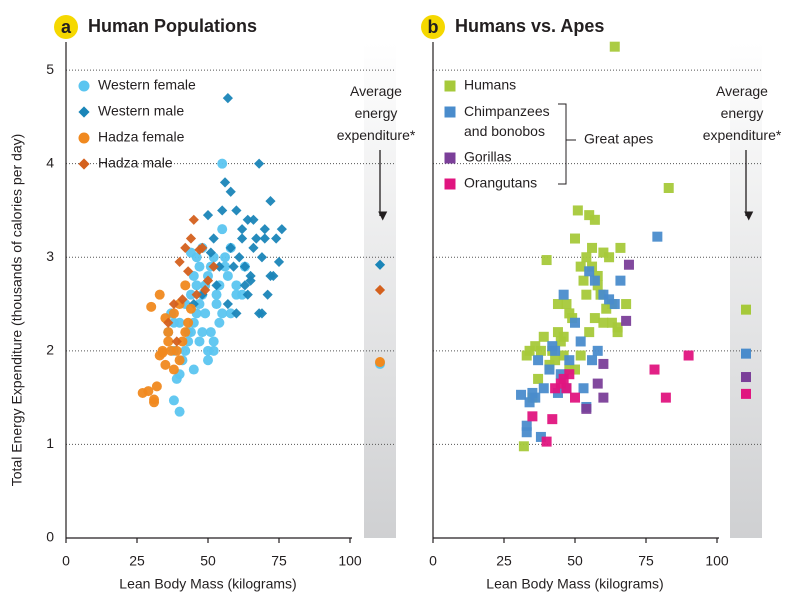 This screenshot has height=600, width=796. I want to click on annotation: Average energy expenditure*, so click(742, 113).